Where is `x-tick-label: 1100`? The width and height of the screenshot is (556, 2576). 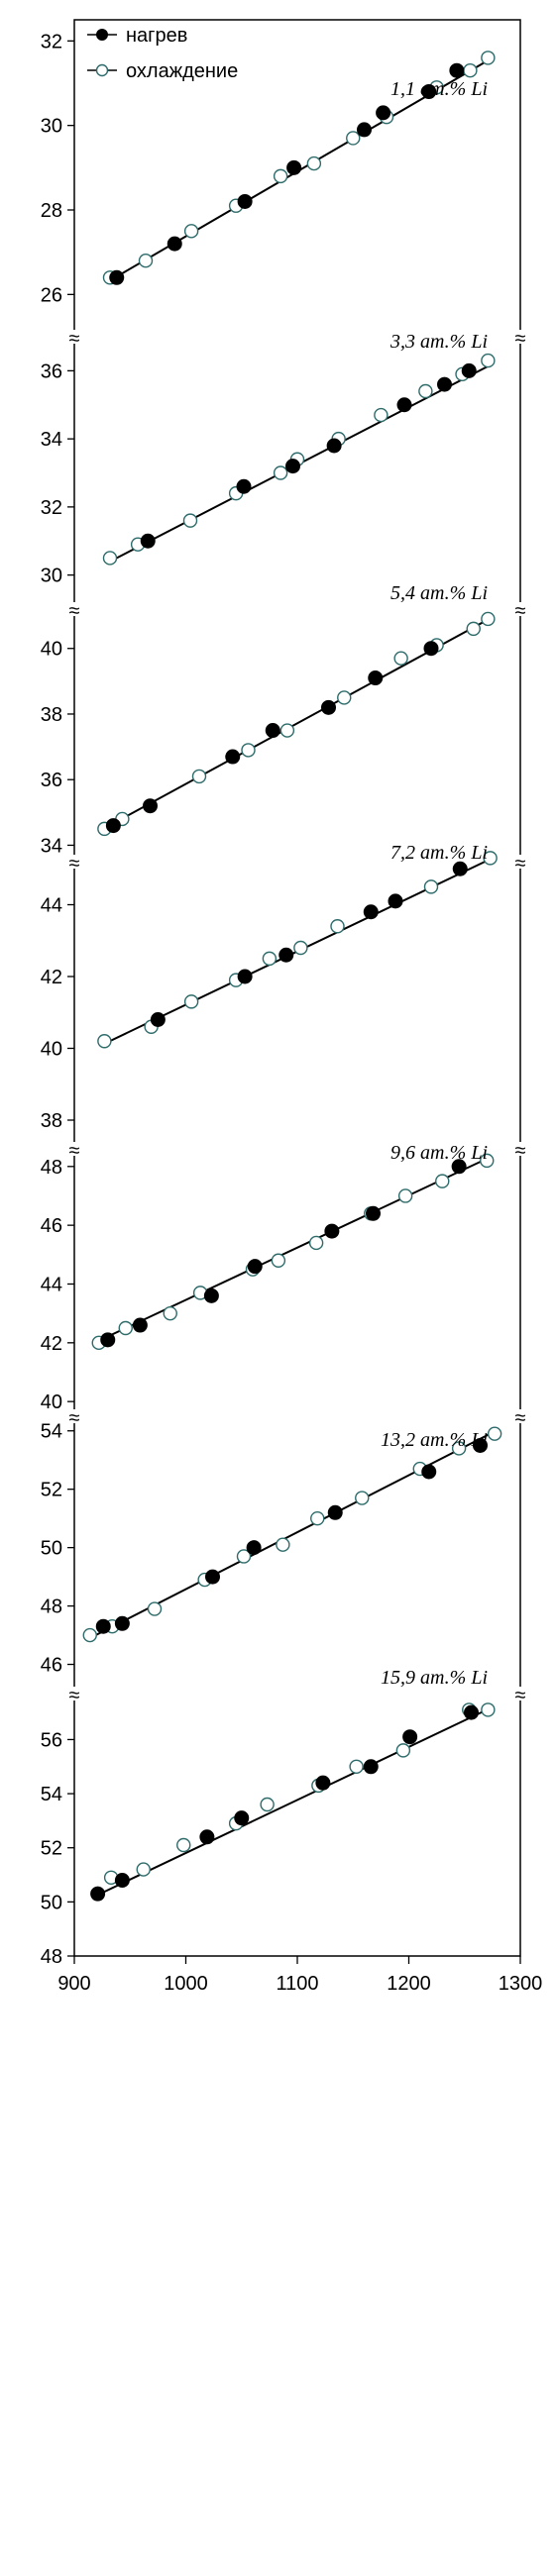
x-tick-label: 1100 is located at coordinates (297, 1984).